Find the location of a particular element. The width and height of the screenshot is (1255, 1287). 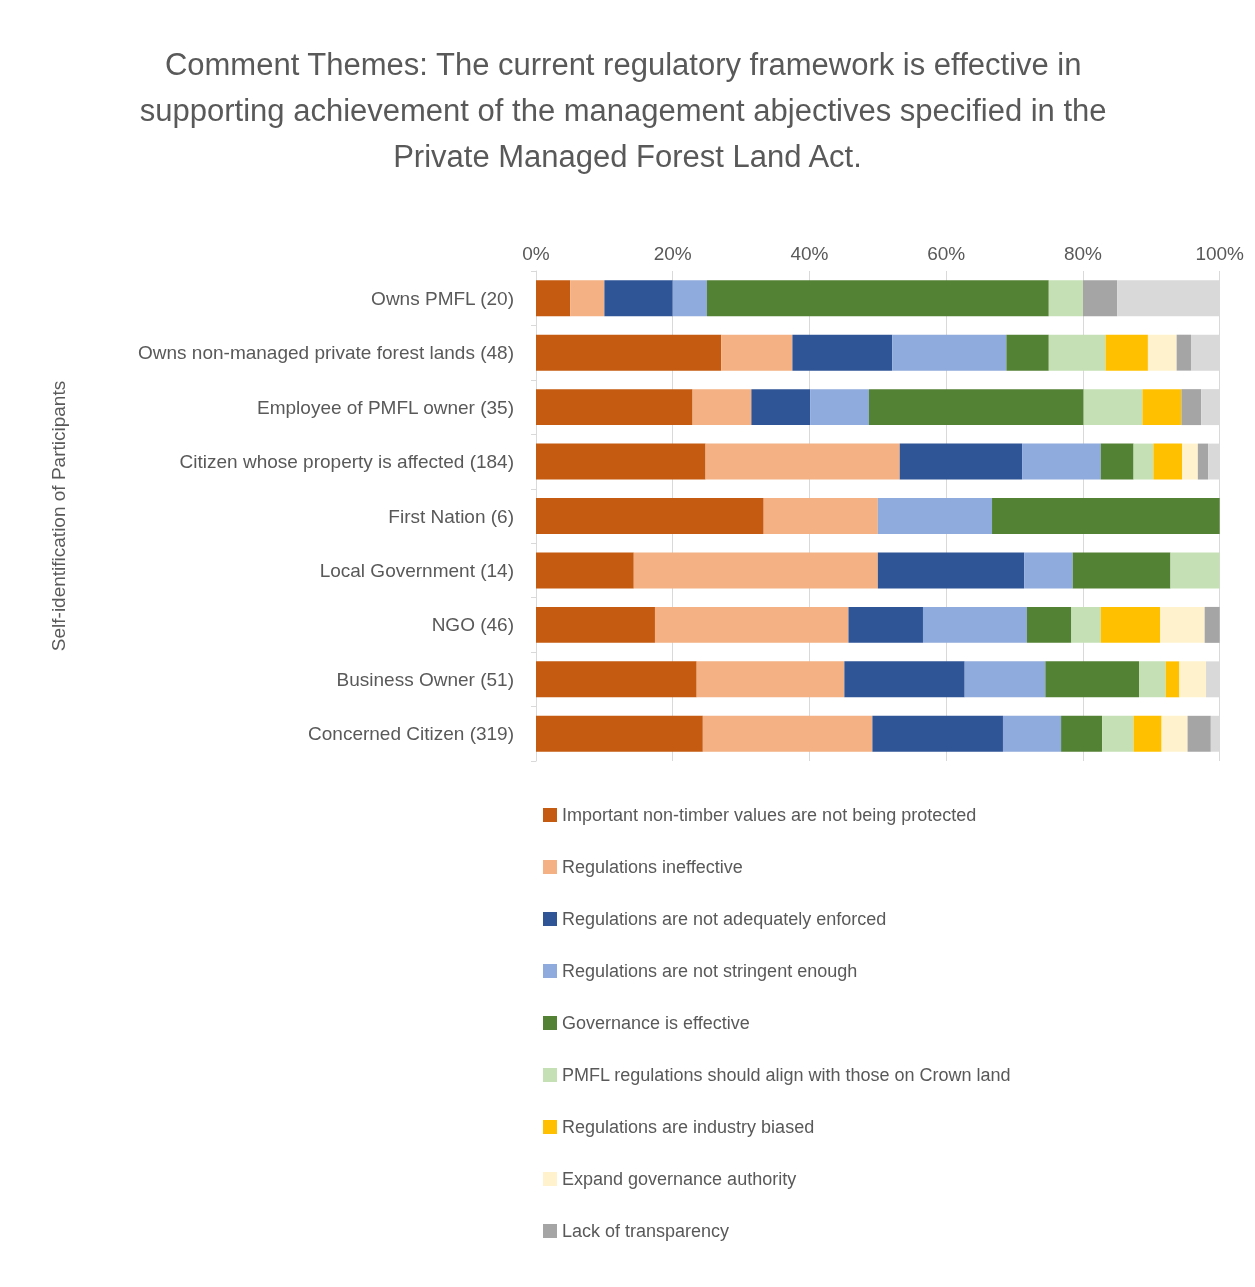

legend-label: Regulations are industry biased is located at coordinates (688, 1127).